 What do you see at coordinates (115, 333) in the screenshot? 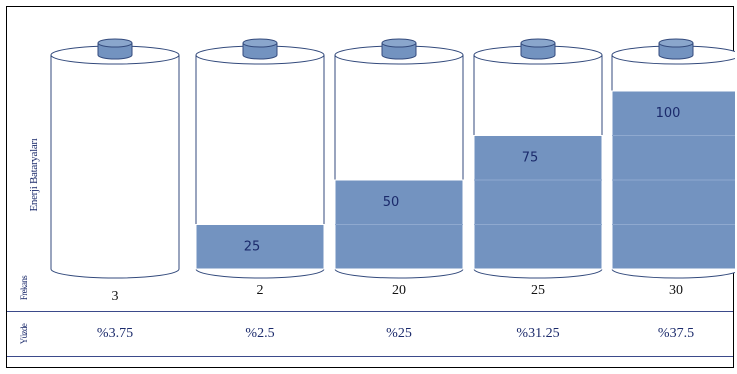
I see `percent-label: %3.75` at bounding box center [115, 333].